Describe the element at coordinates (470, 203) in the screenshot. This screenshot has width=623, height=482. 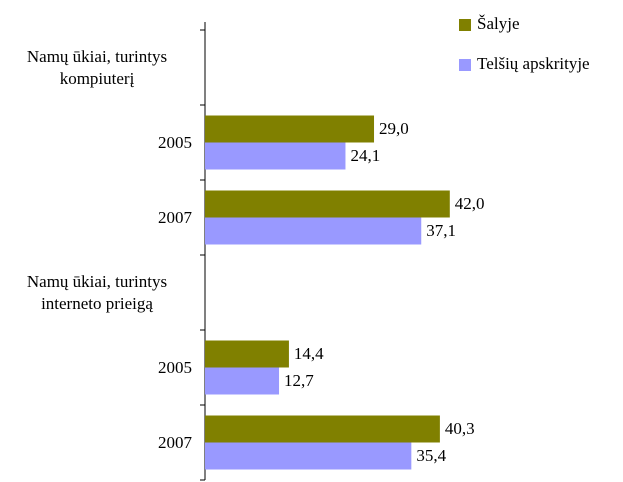
I see `value-label: 42,0` at that location.